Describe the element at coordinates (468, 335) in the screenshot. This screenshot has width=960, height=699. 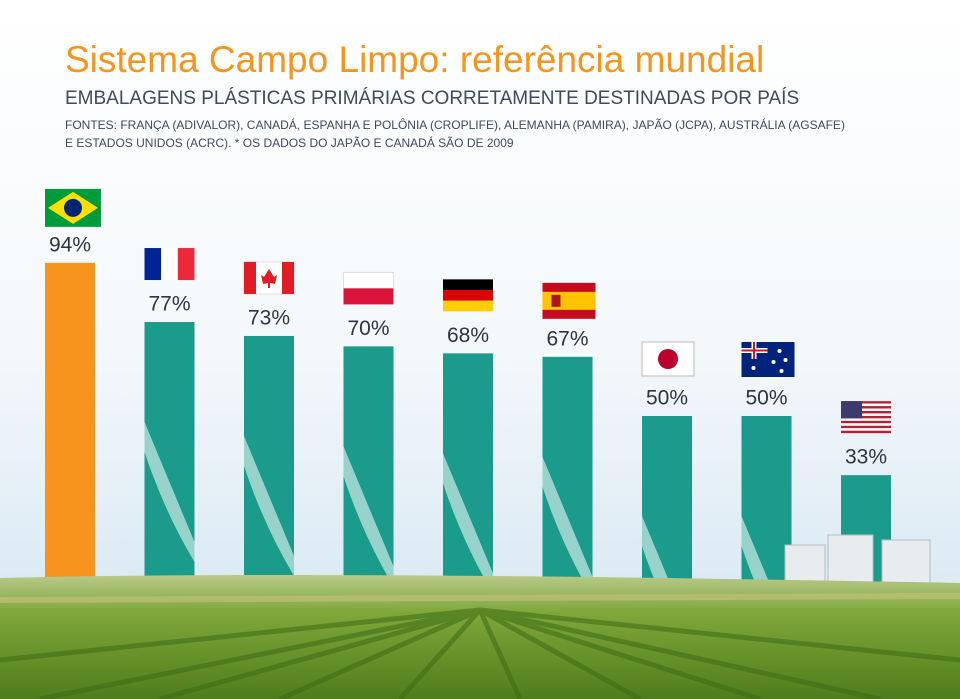
I see `value-label: 68%` at that location.